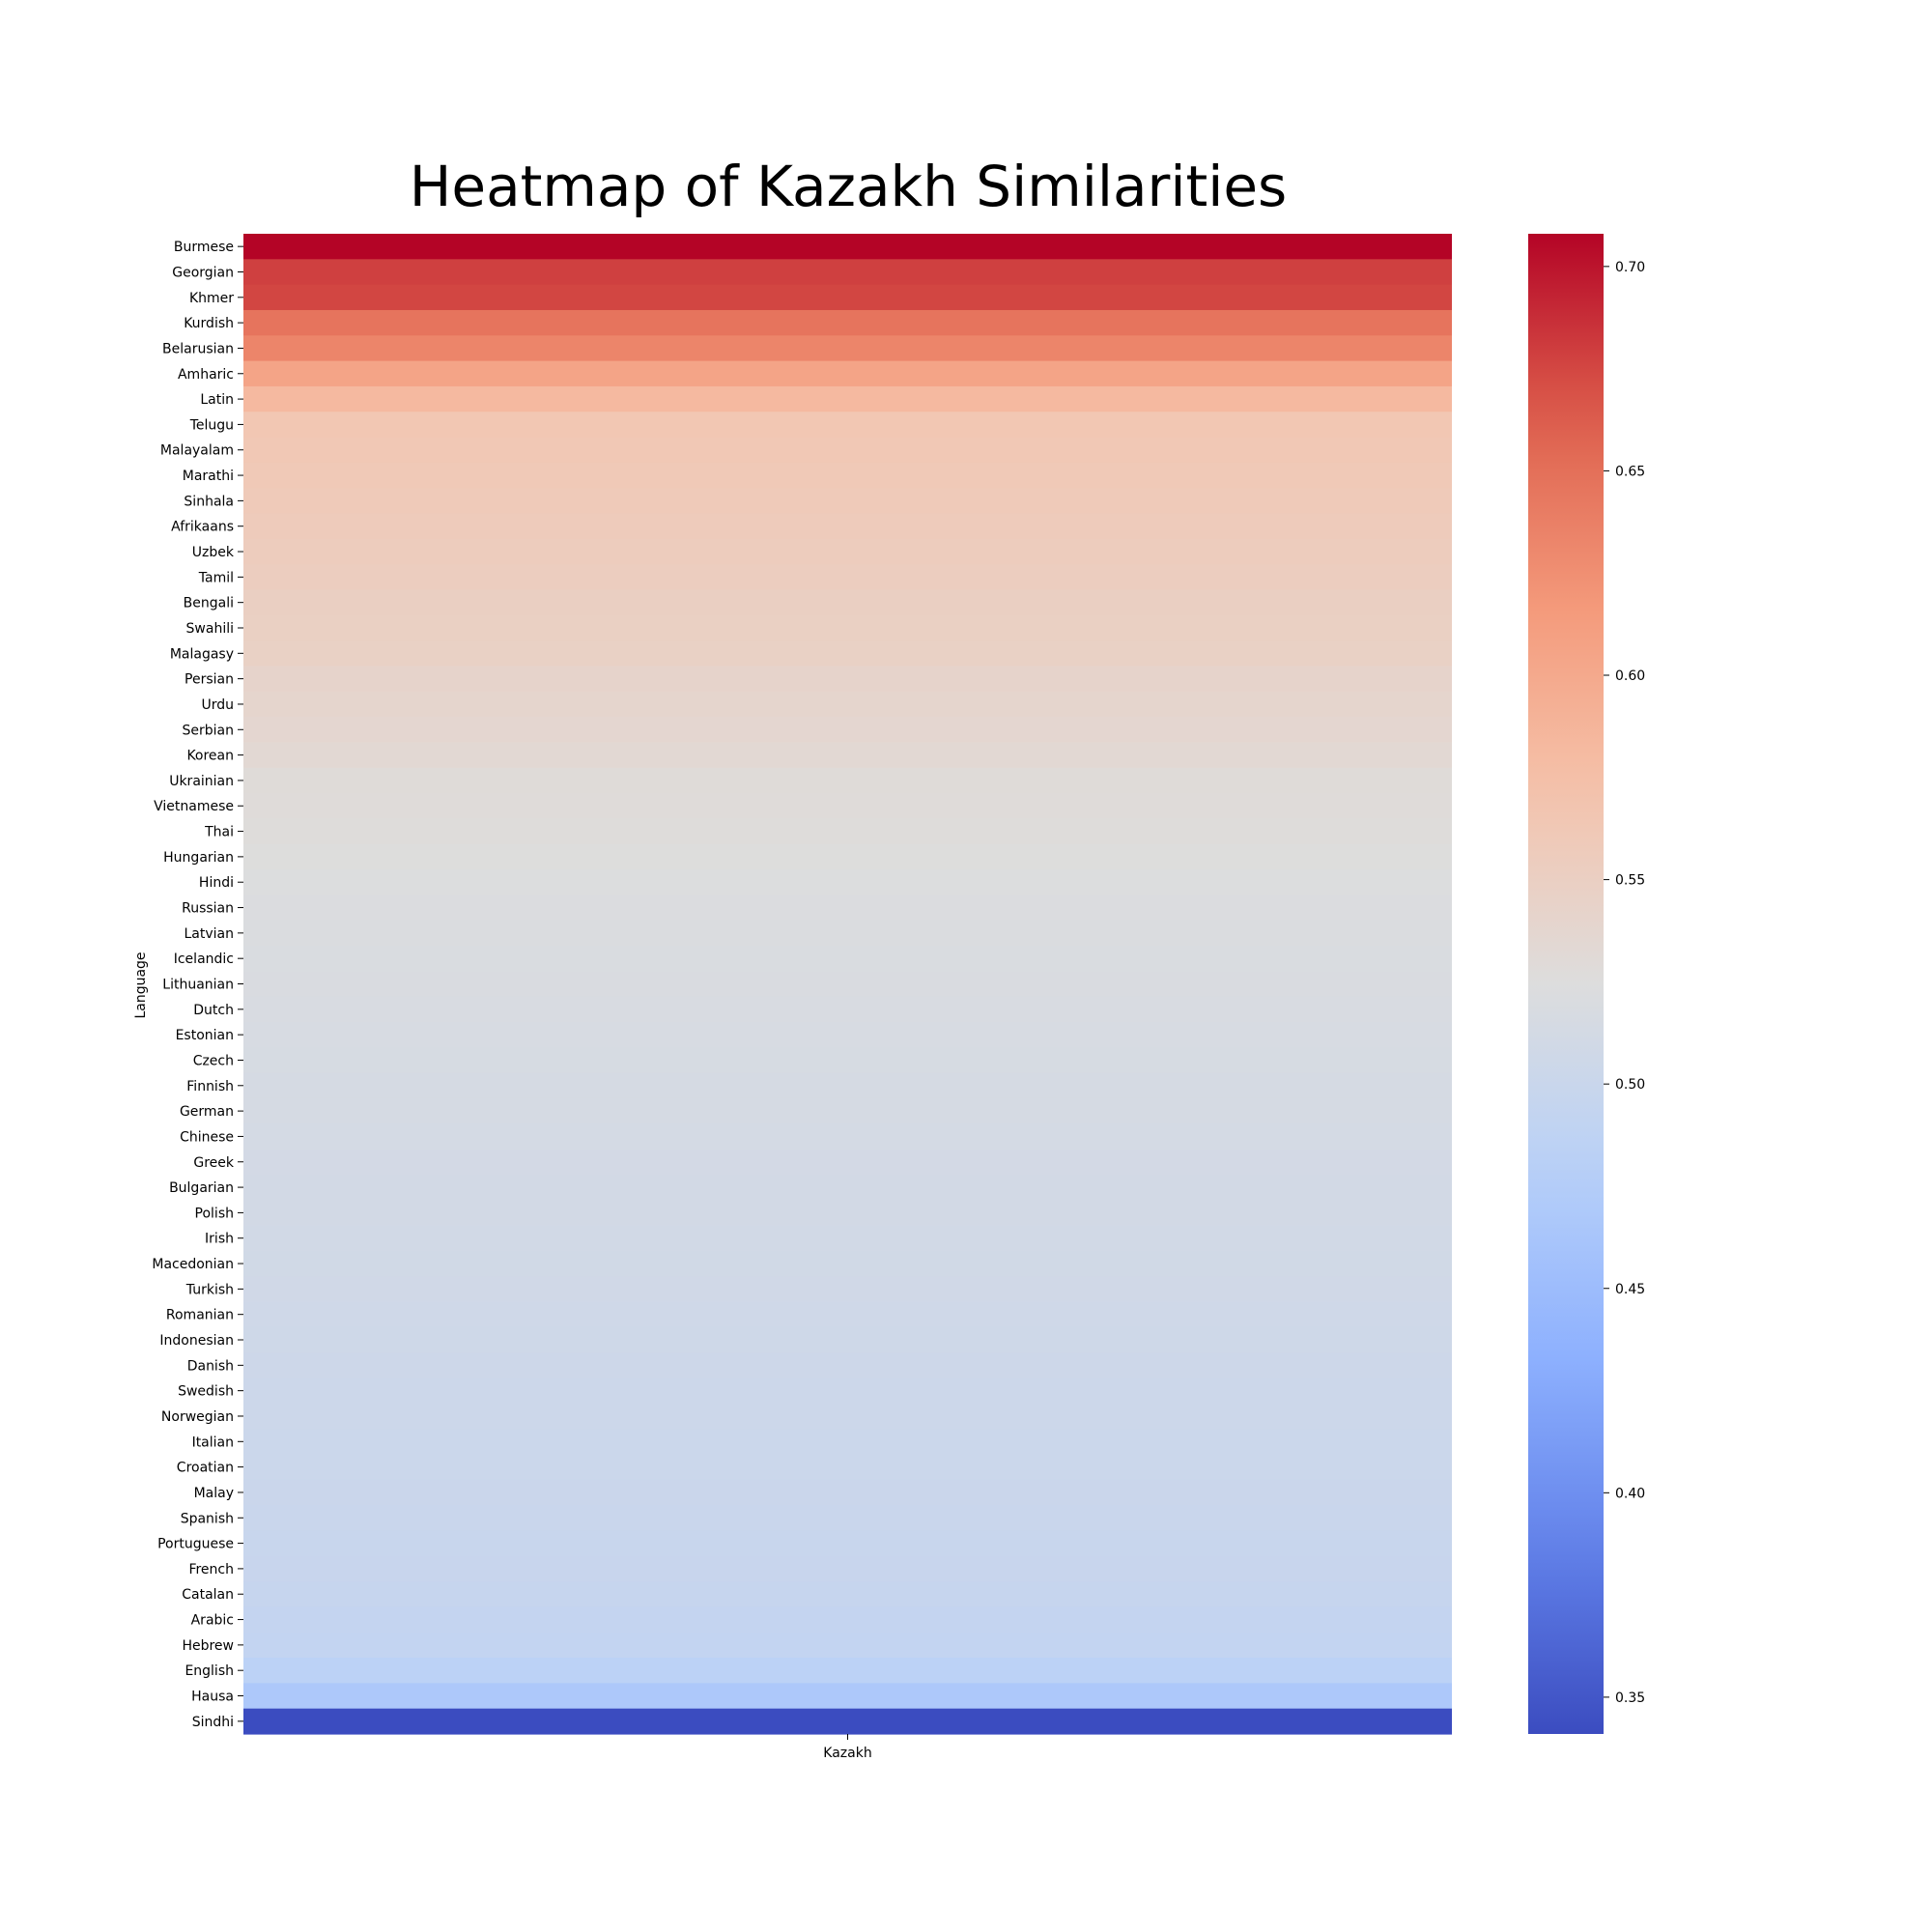 The width and height of the screenshot is (1932, 1932). I want to click on row-tick-label: Chinese, so click(207, 1137).